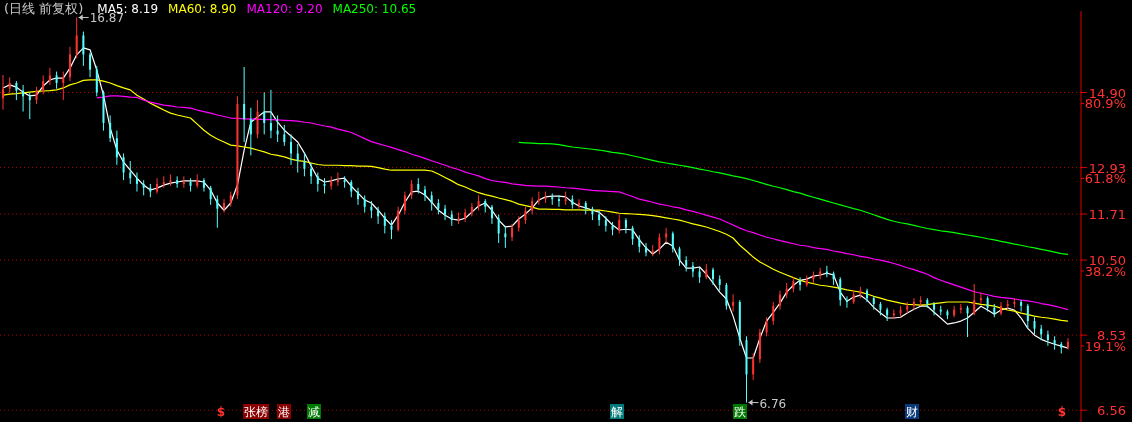  Describe the element at coordinates (1105, 272) in the screenshot. I see `y2-tick-label: 38.2%` at that location.